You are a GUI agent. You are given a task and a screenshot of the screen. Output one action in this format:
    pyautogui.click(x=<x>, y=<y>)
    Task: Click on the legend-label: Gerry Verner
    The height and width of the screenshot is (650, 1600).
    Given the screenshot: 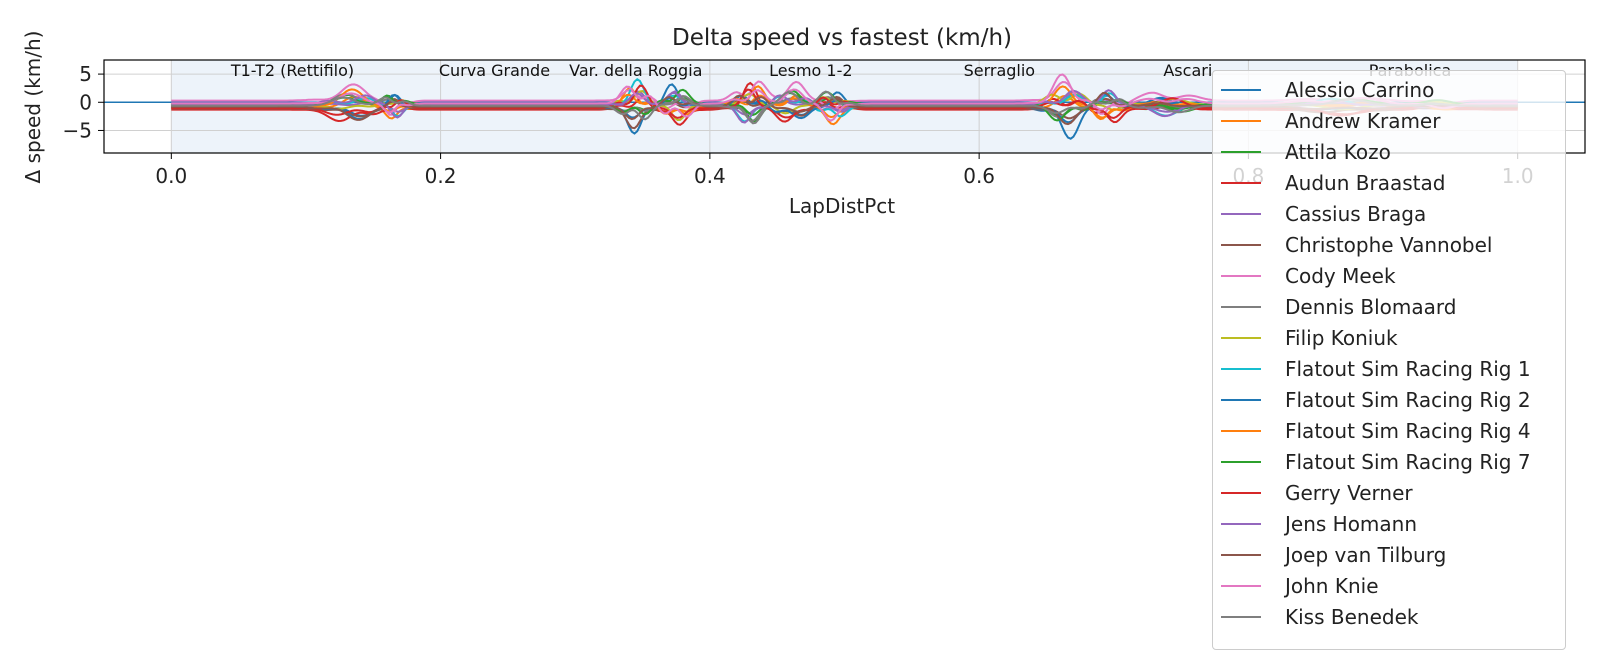 What is the action you would take?
    pyautogui.click(x=1349, y=493)
    